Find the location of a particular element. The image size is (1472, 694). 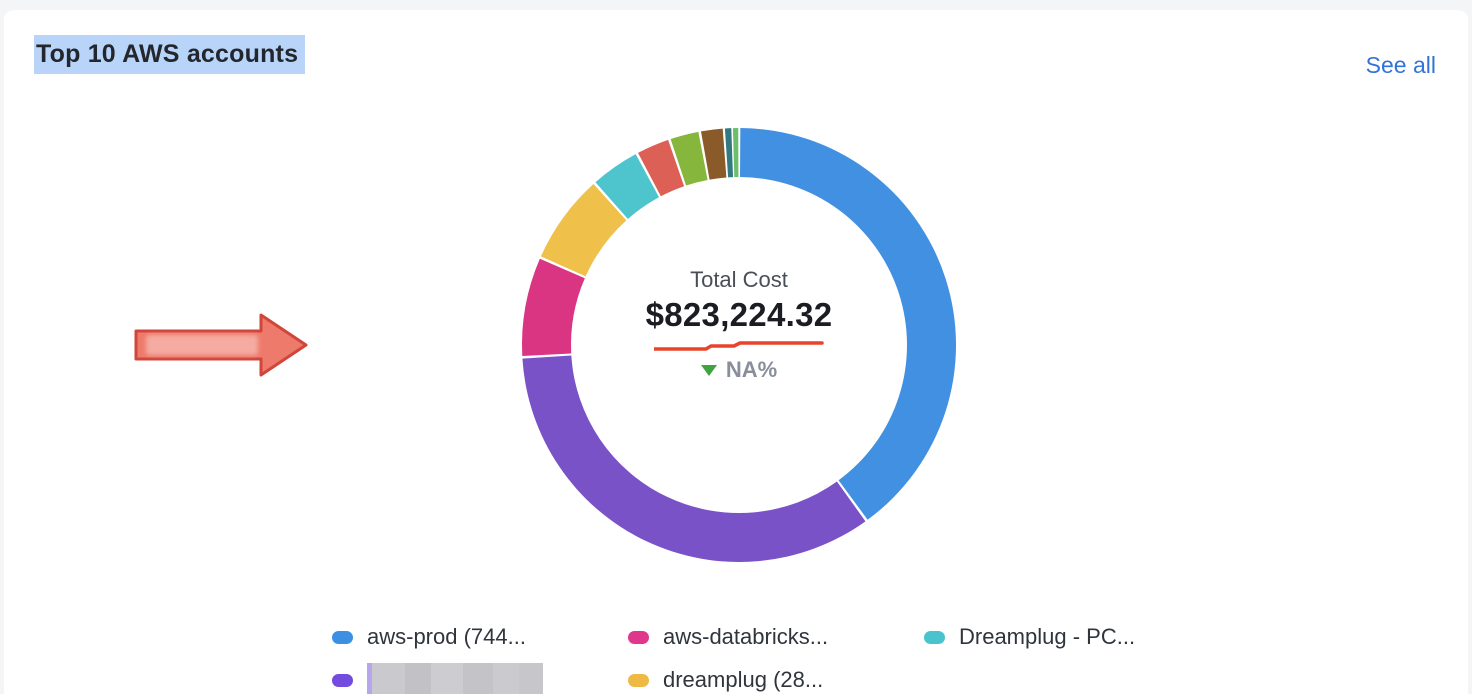

delta-row: NA% is located at coordinates (739, 370).